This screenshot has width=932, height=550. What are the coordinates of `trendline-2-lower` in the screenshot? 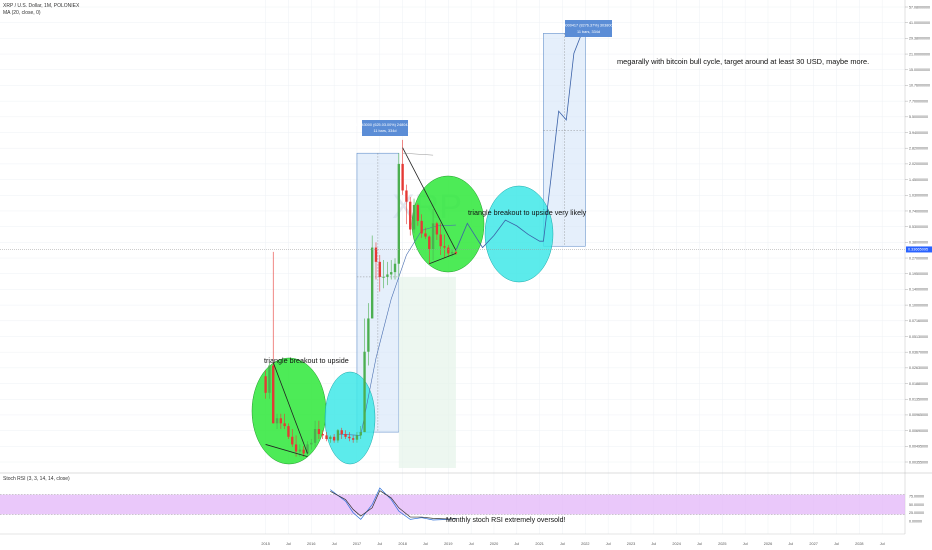 It's located at (443, 259).